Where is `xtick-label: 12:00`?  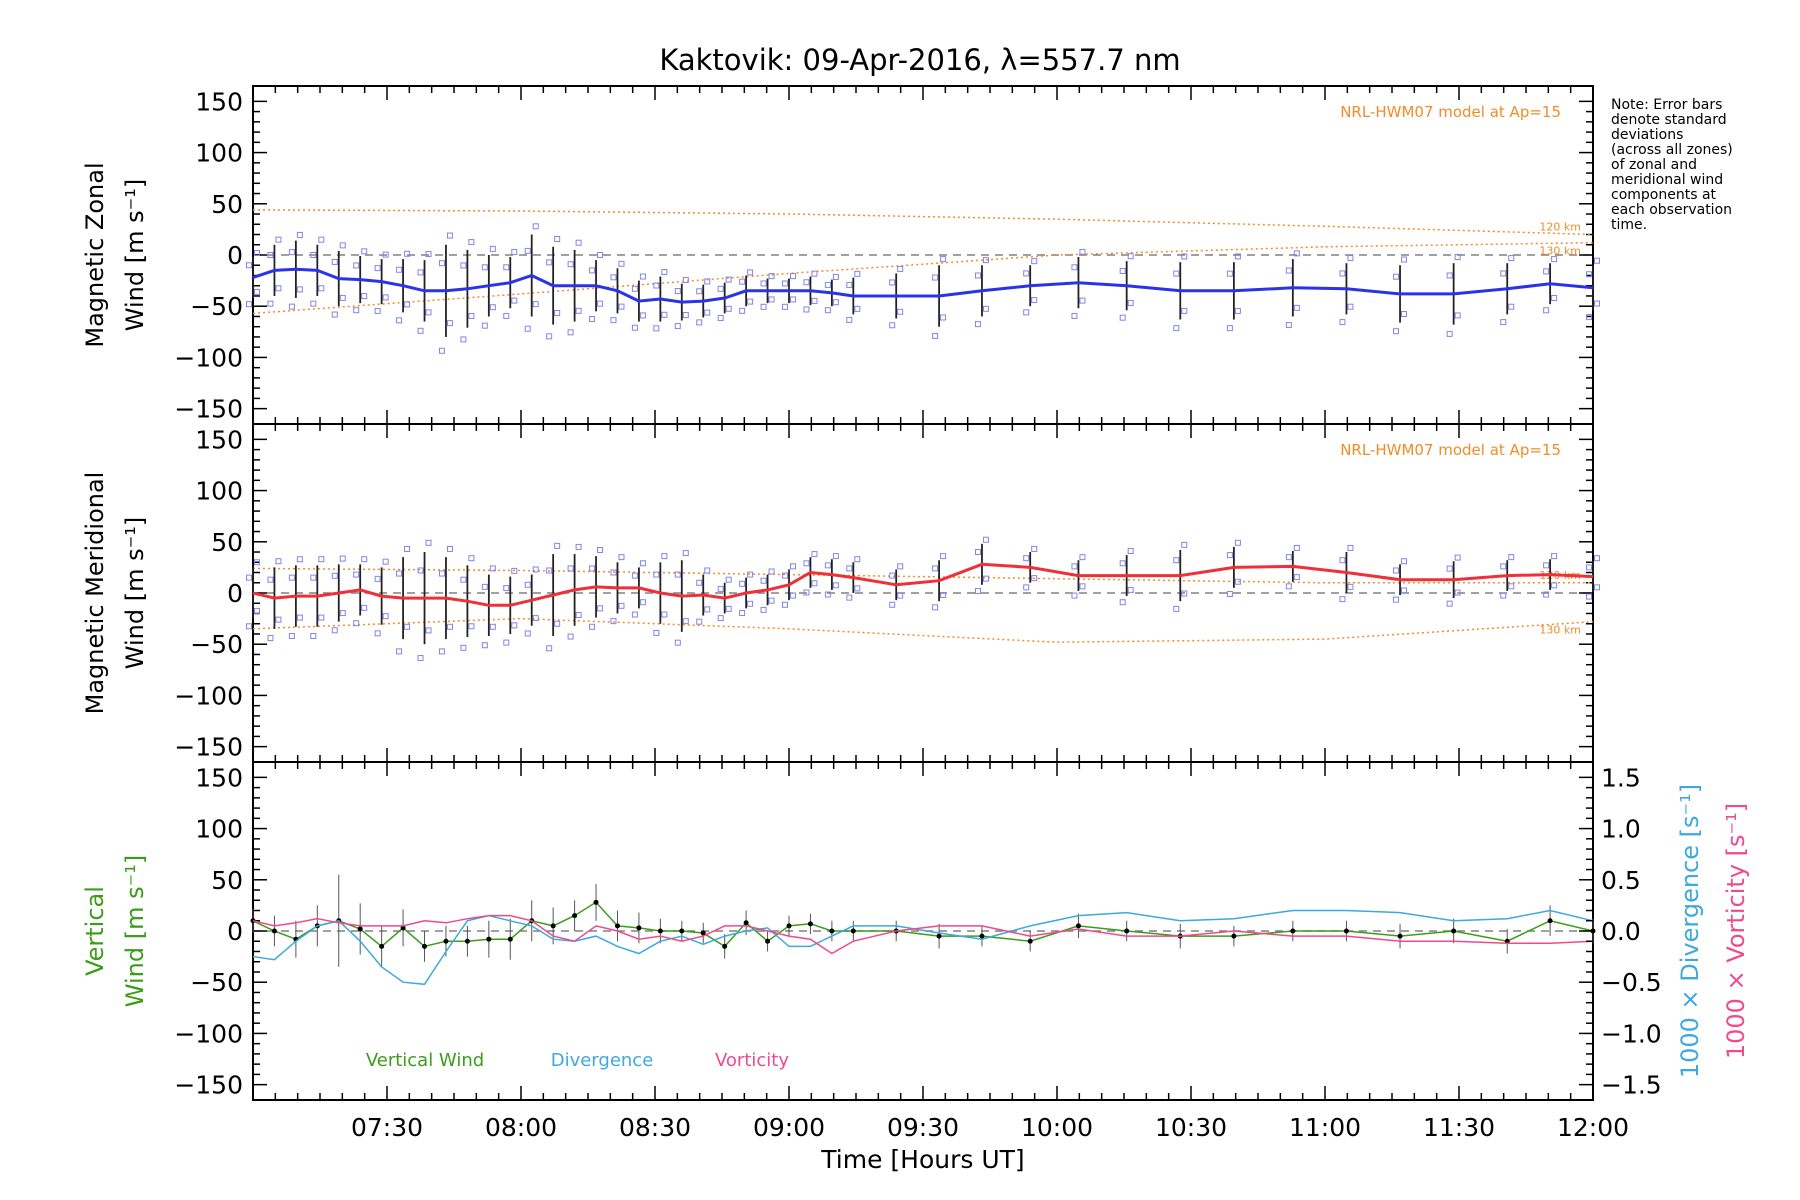 xtick-label: 12:00 is located at coordinates (1593, 1127).